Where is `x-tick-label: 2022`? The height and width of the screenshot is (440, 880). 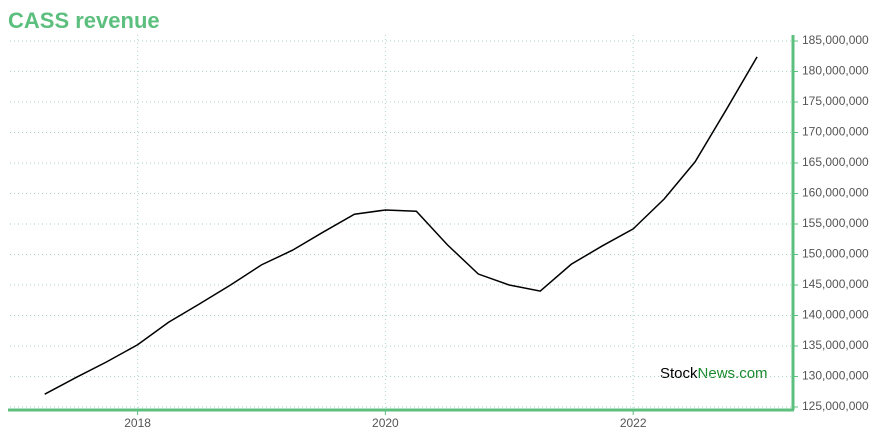 x-tick-label: 2022 is located at coordinates (633, 423).